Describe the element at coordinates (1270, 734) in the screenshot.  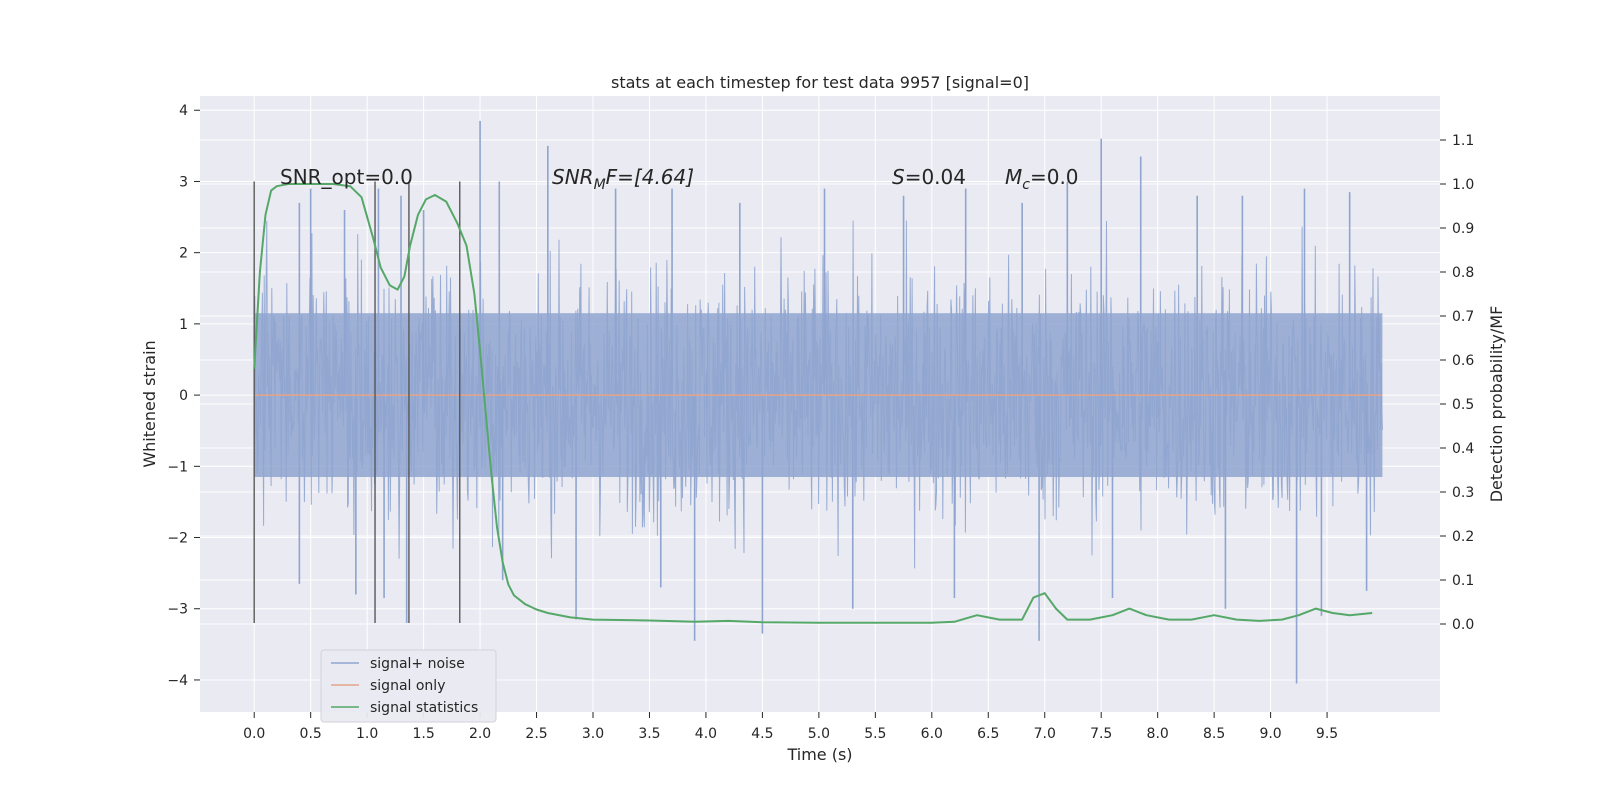
I see `x-tick-label-18: 9.0` at that location.